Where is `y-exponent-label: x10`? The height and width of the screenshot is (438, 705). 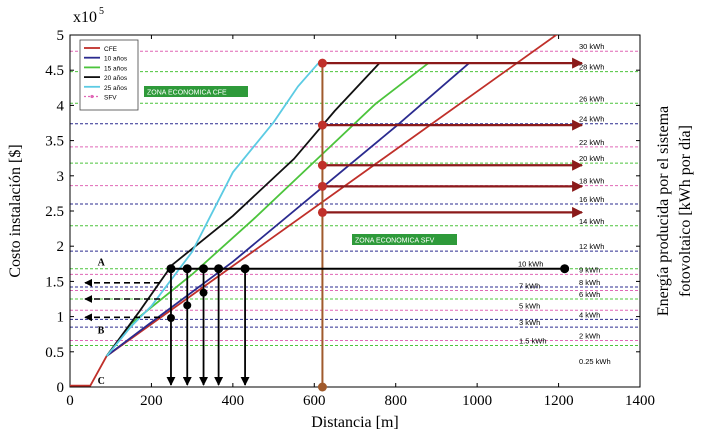 y-exponent-label: x10 is located at coordinates (85, 17).